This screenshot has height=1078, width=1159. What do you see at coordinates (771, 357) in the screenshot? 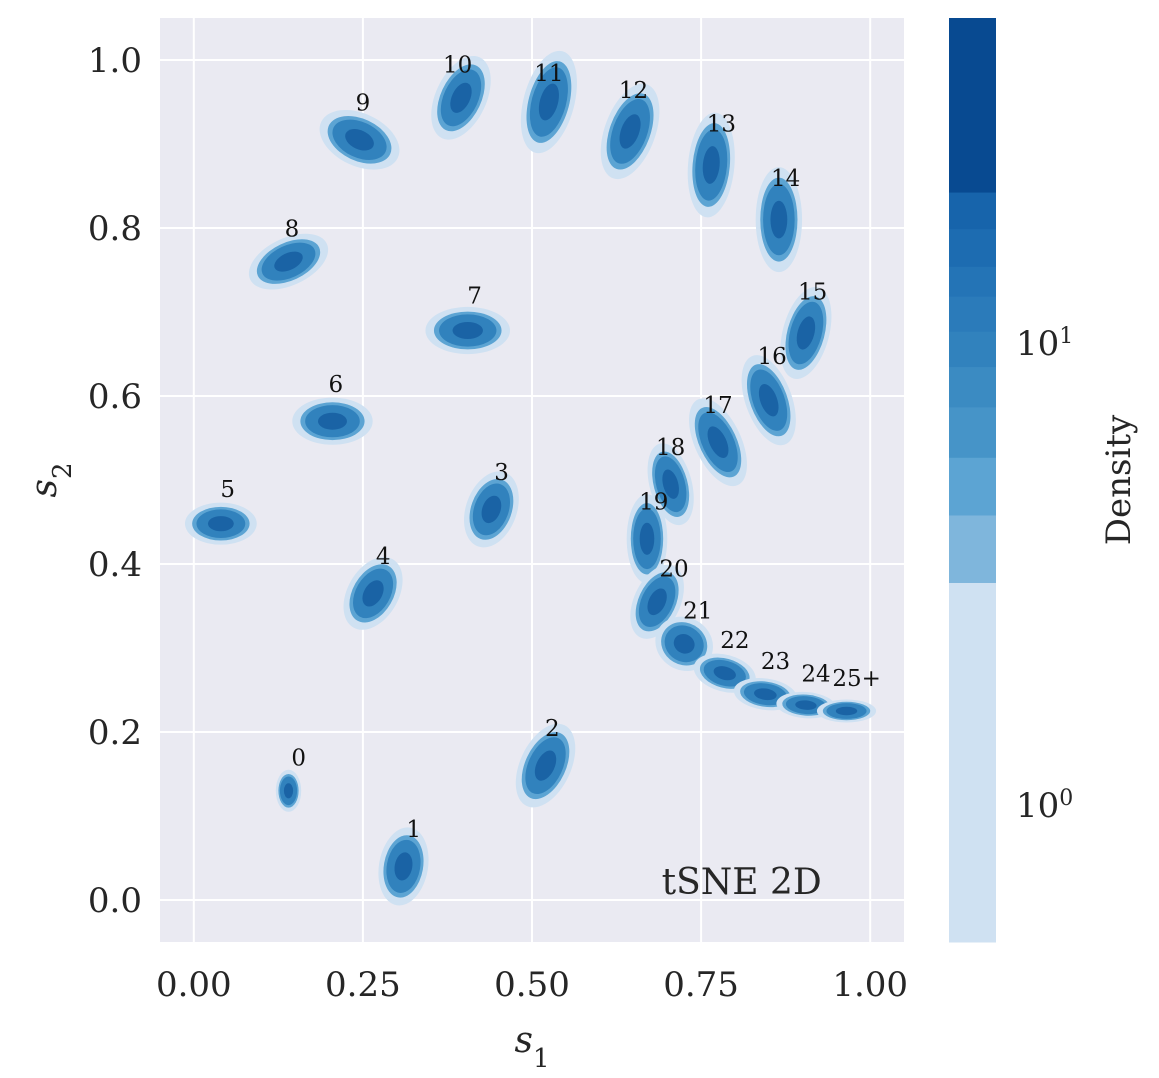
I see `cluster-label-16: 16` at bounding box center [771, 357].